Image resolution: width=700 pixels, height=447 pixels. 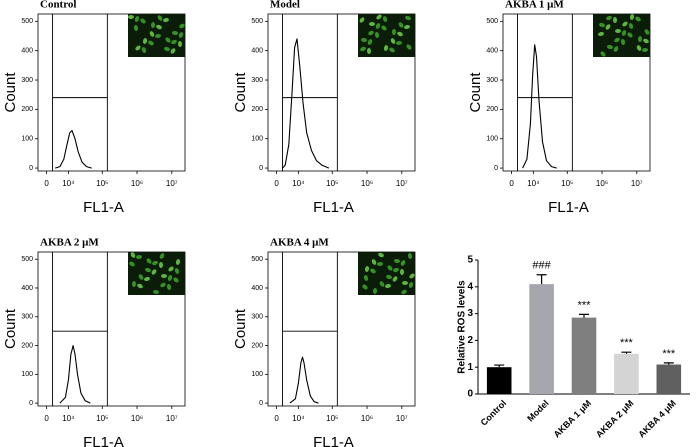 What do you see at coordinates (462, 327) in the screenshot?
I see `y-axis-label: Relative ROS levels` at bounding box center [462, 327].